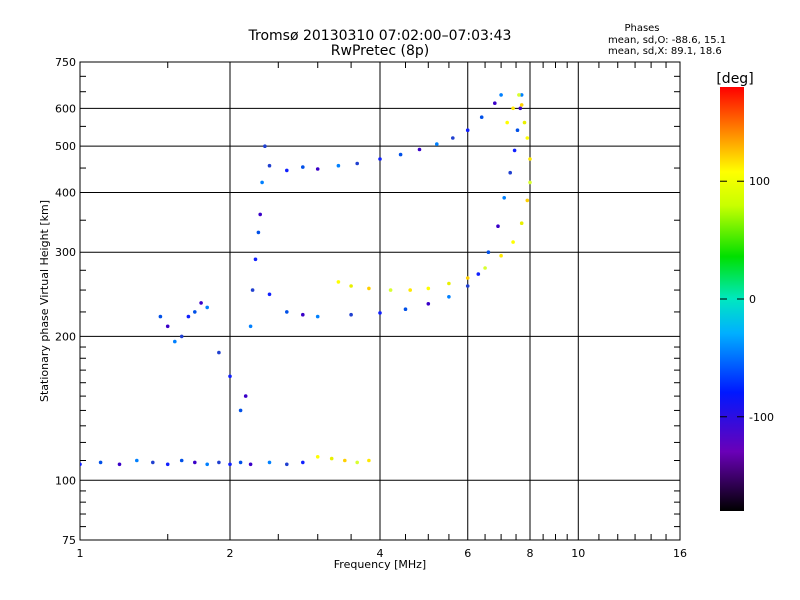 Image resolution: width=800 pixels, height=600 pixels. Describe the element at coordinates (80, 553) in the screenshot. I see `x-tick-label: 1` at that location.